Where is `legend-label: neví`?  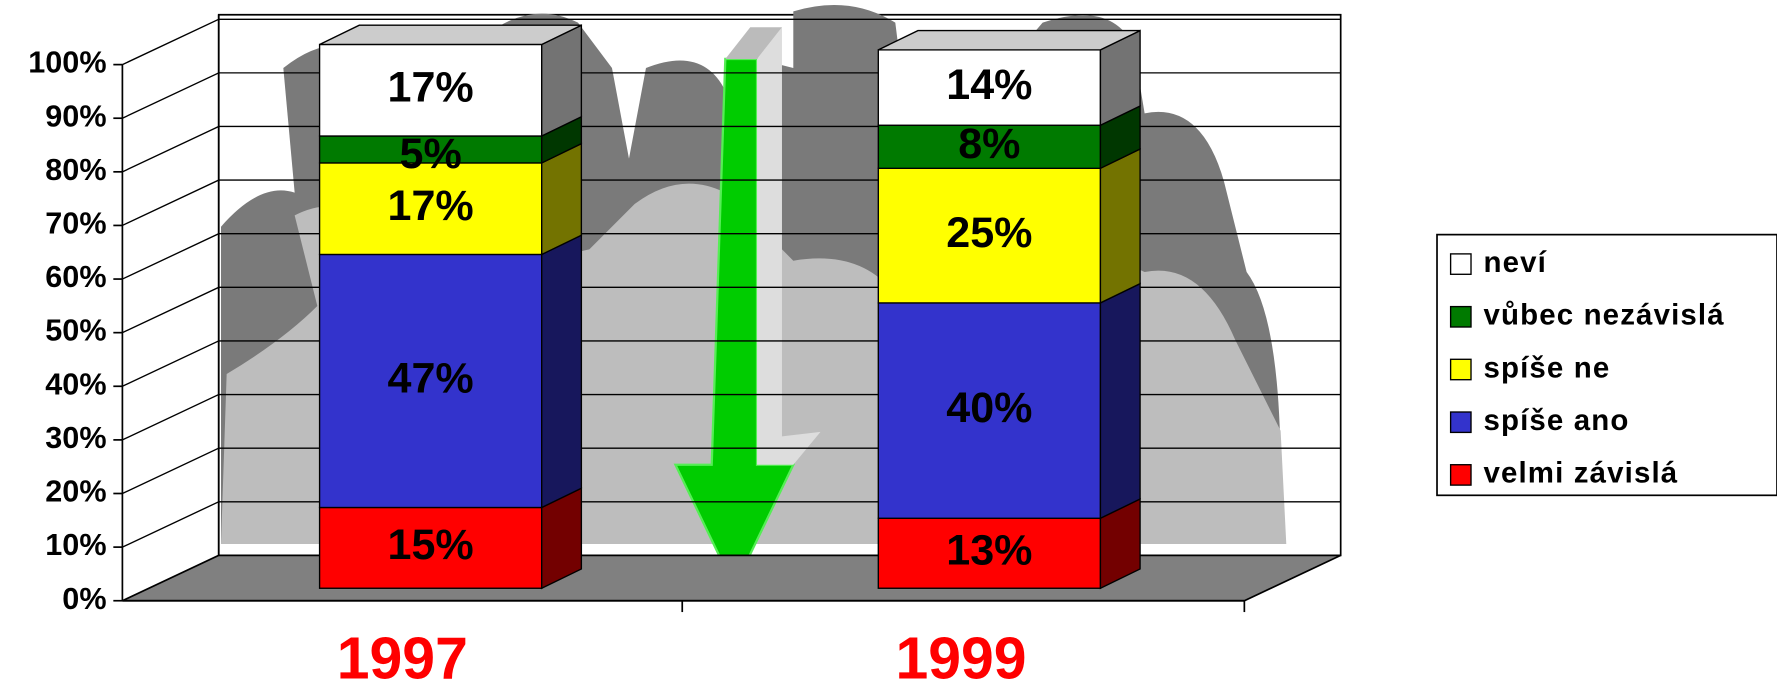
legend-label: neví is located at coordinates (1514, 262).